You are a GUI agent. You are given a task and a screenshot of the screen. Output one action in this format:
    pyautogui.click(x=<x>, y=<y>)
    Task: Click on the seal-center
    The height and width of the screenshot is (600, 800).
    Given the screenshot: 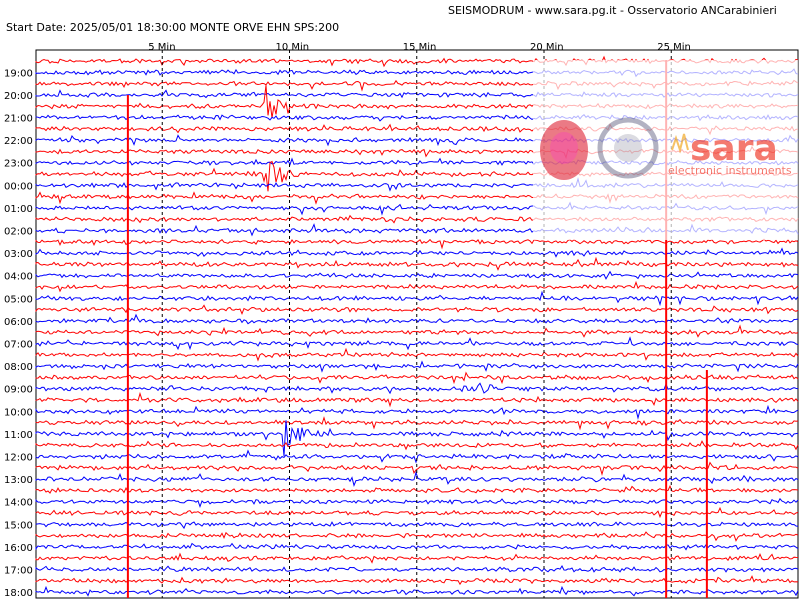 What is the action you would take?
    pyautogui.click(x=628, y=148)
    